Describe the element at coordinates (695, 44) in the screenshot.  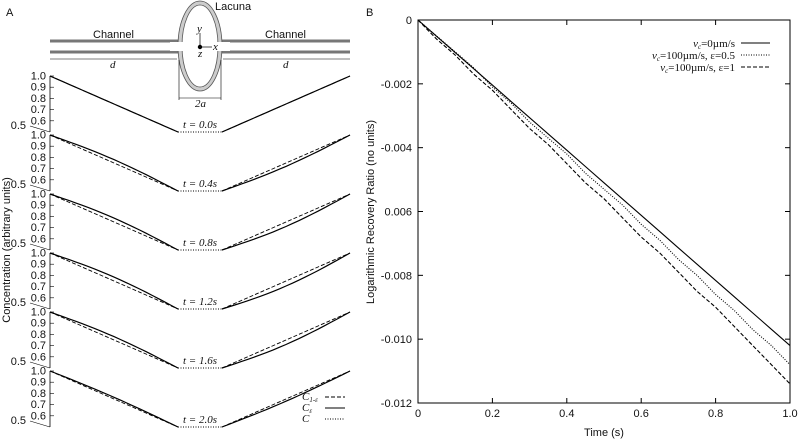
I see `legend-v: v` at that location.